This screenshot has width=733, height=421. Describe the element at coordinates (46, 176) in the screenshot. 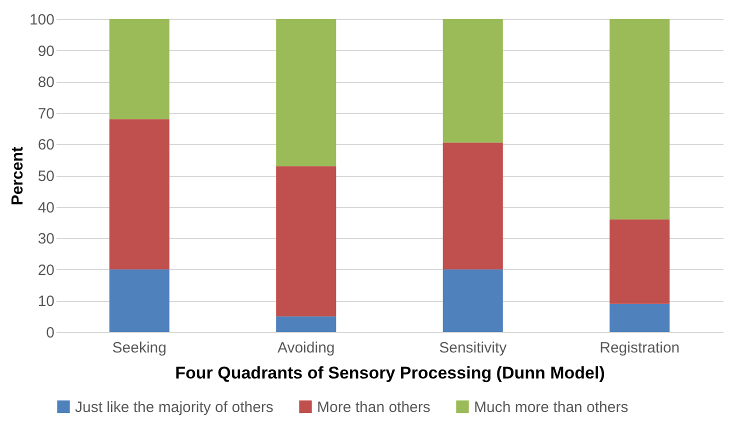

I see `y-tick-label: 50` at that location.